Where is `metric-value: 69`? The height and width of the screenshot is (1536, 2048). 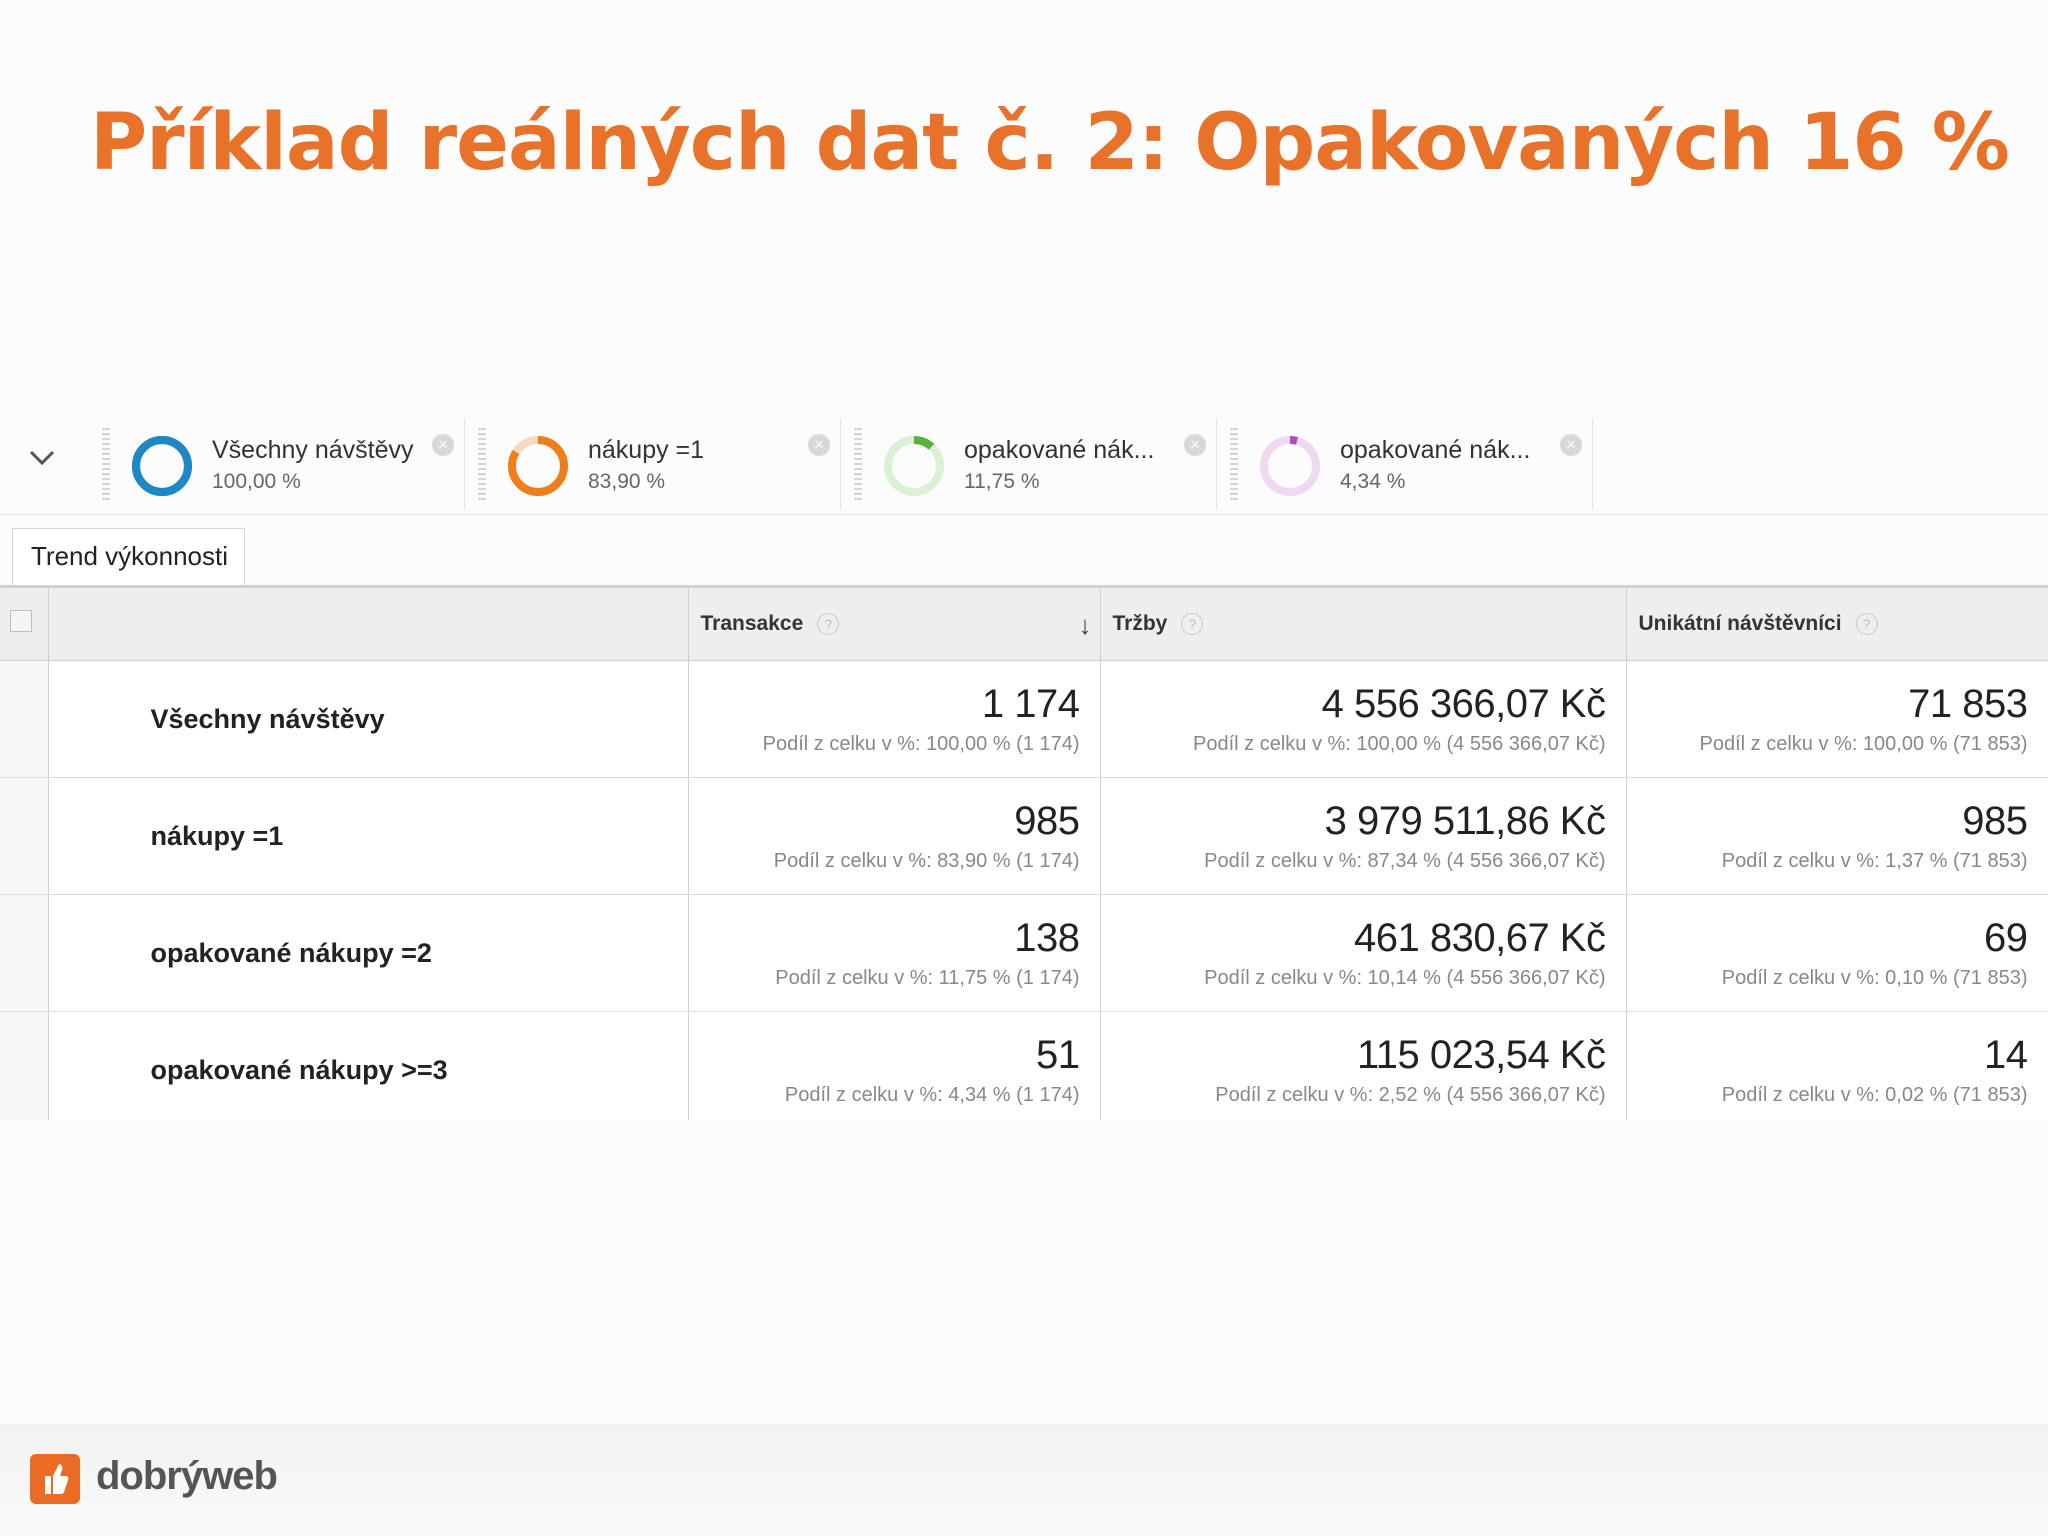
metric-value: 69 is located at coordinates (2006, 938).